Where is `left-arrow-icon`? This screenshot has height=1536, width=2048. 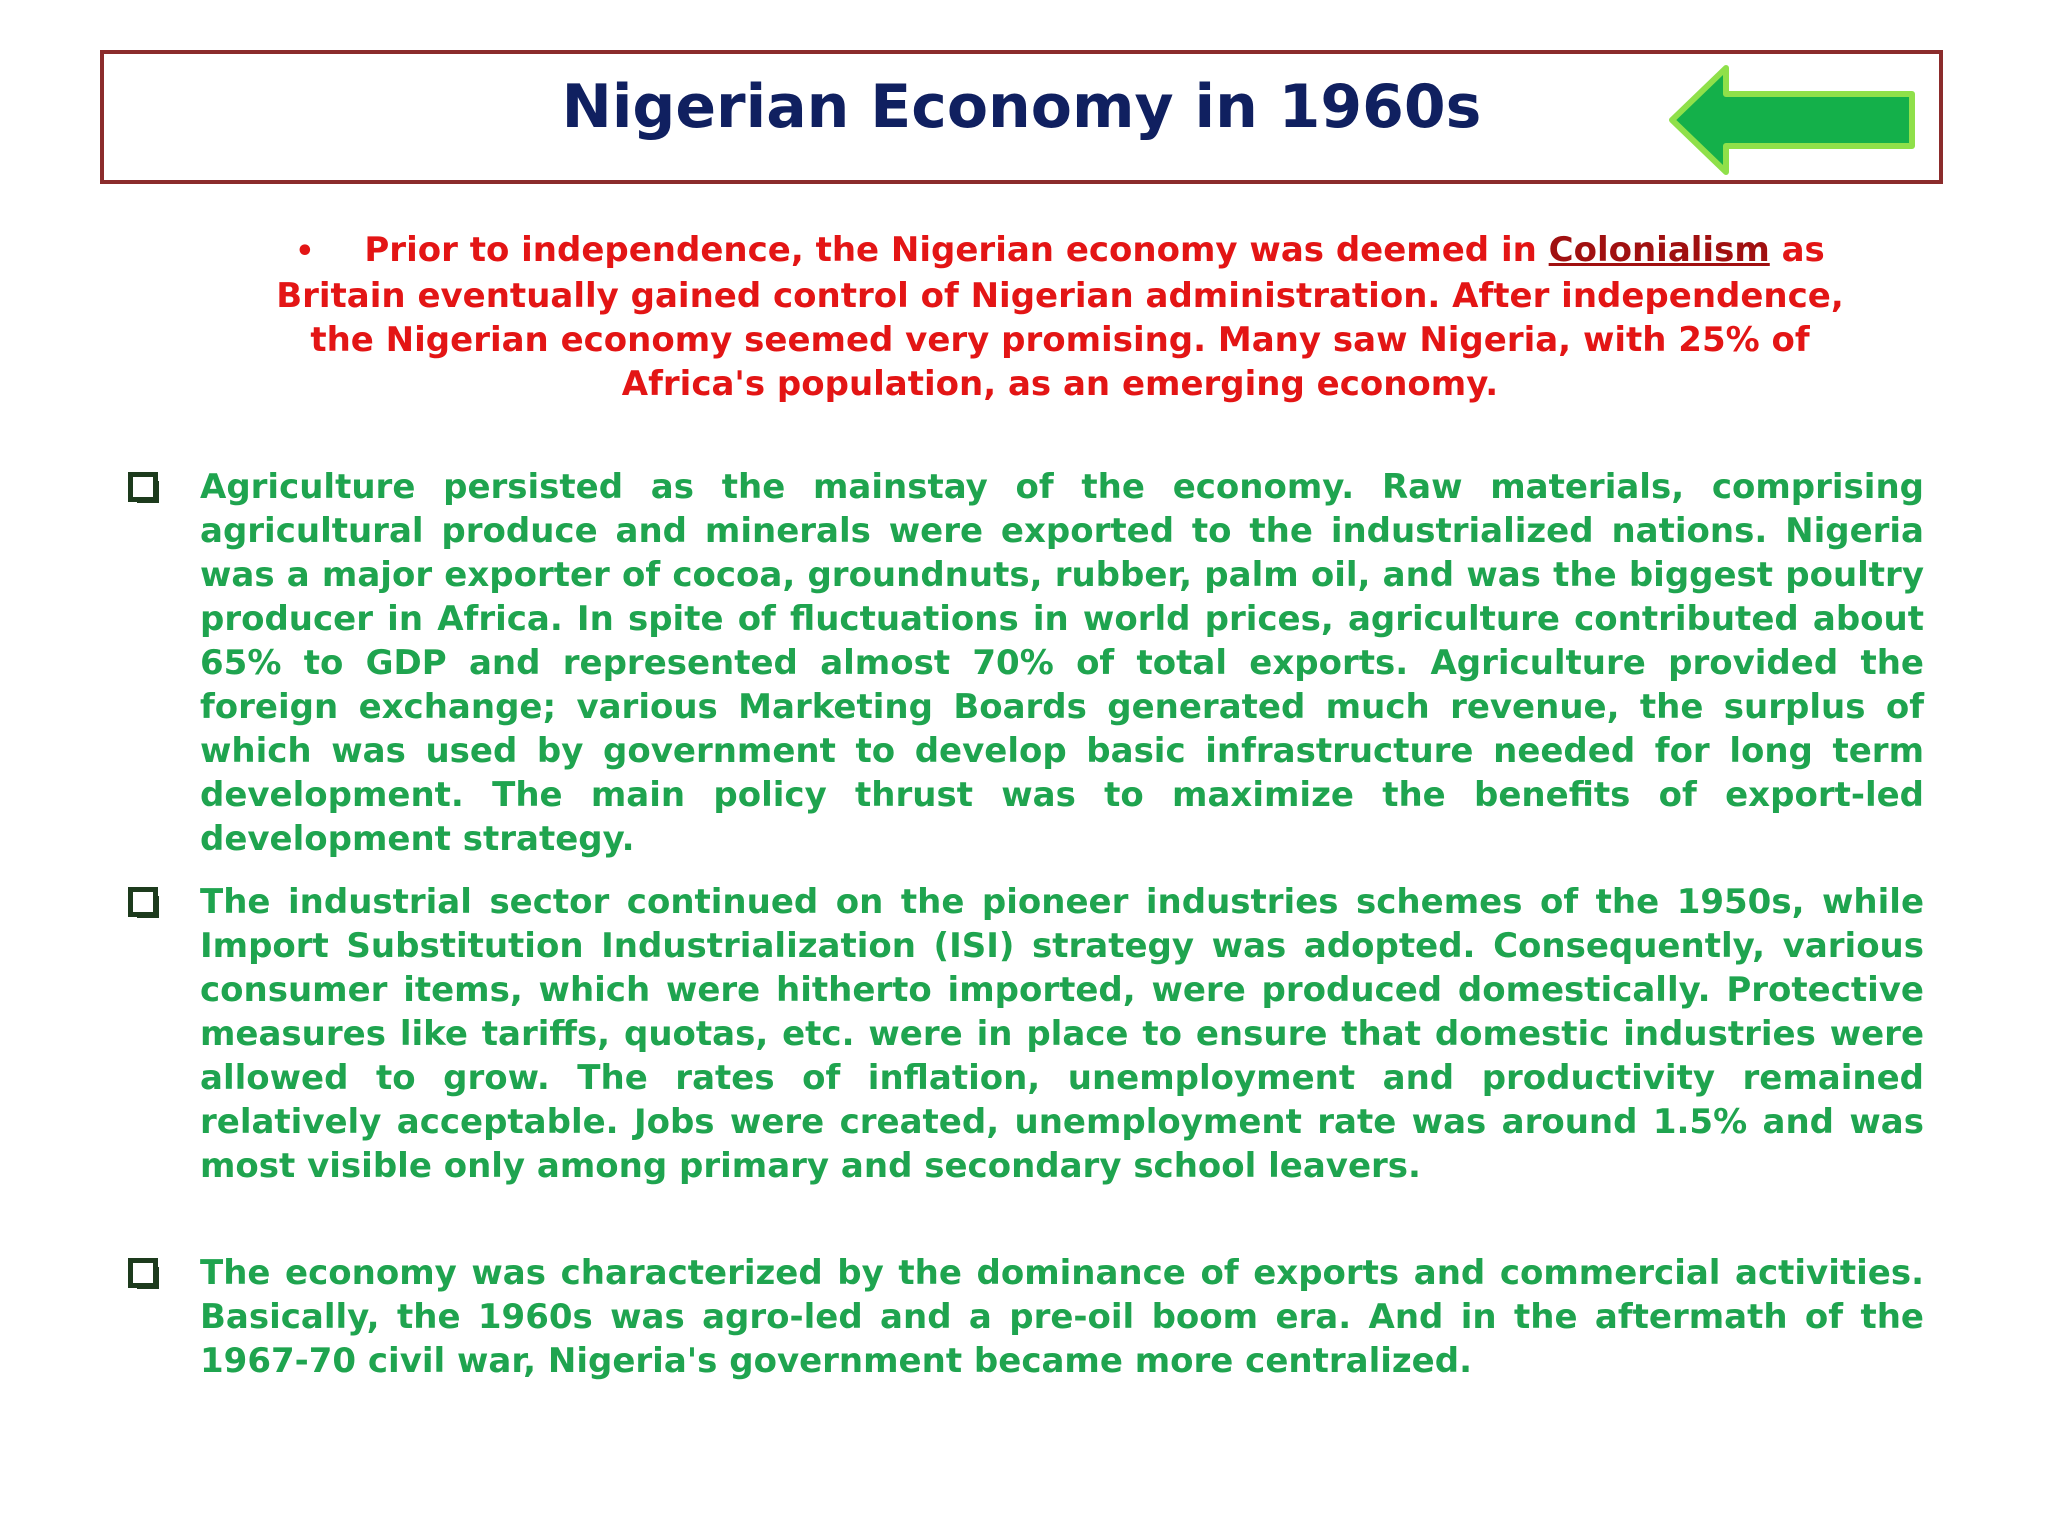
left-arrow-icon is located at coordinates (1793, 120).